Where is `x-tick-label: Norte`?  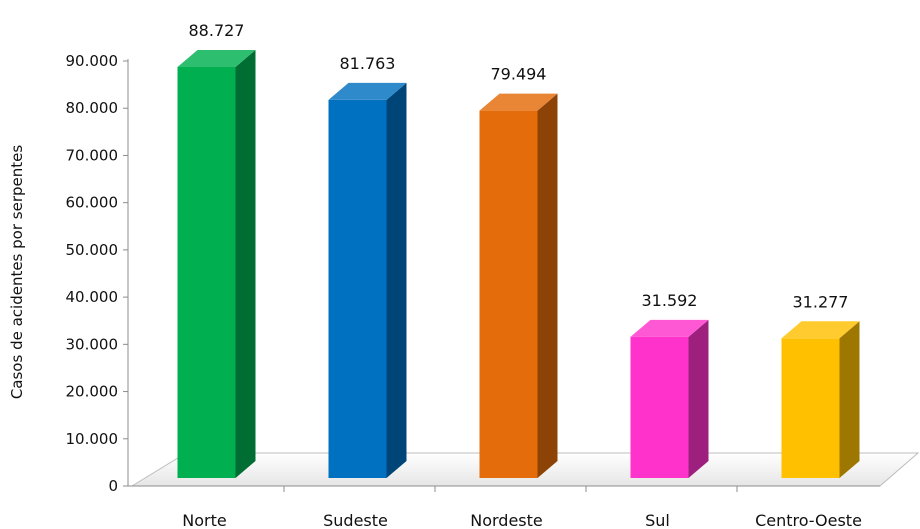
x-tick-label: Norte is located at coordinates (204, 520).